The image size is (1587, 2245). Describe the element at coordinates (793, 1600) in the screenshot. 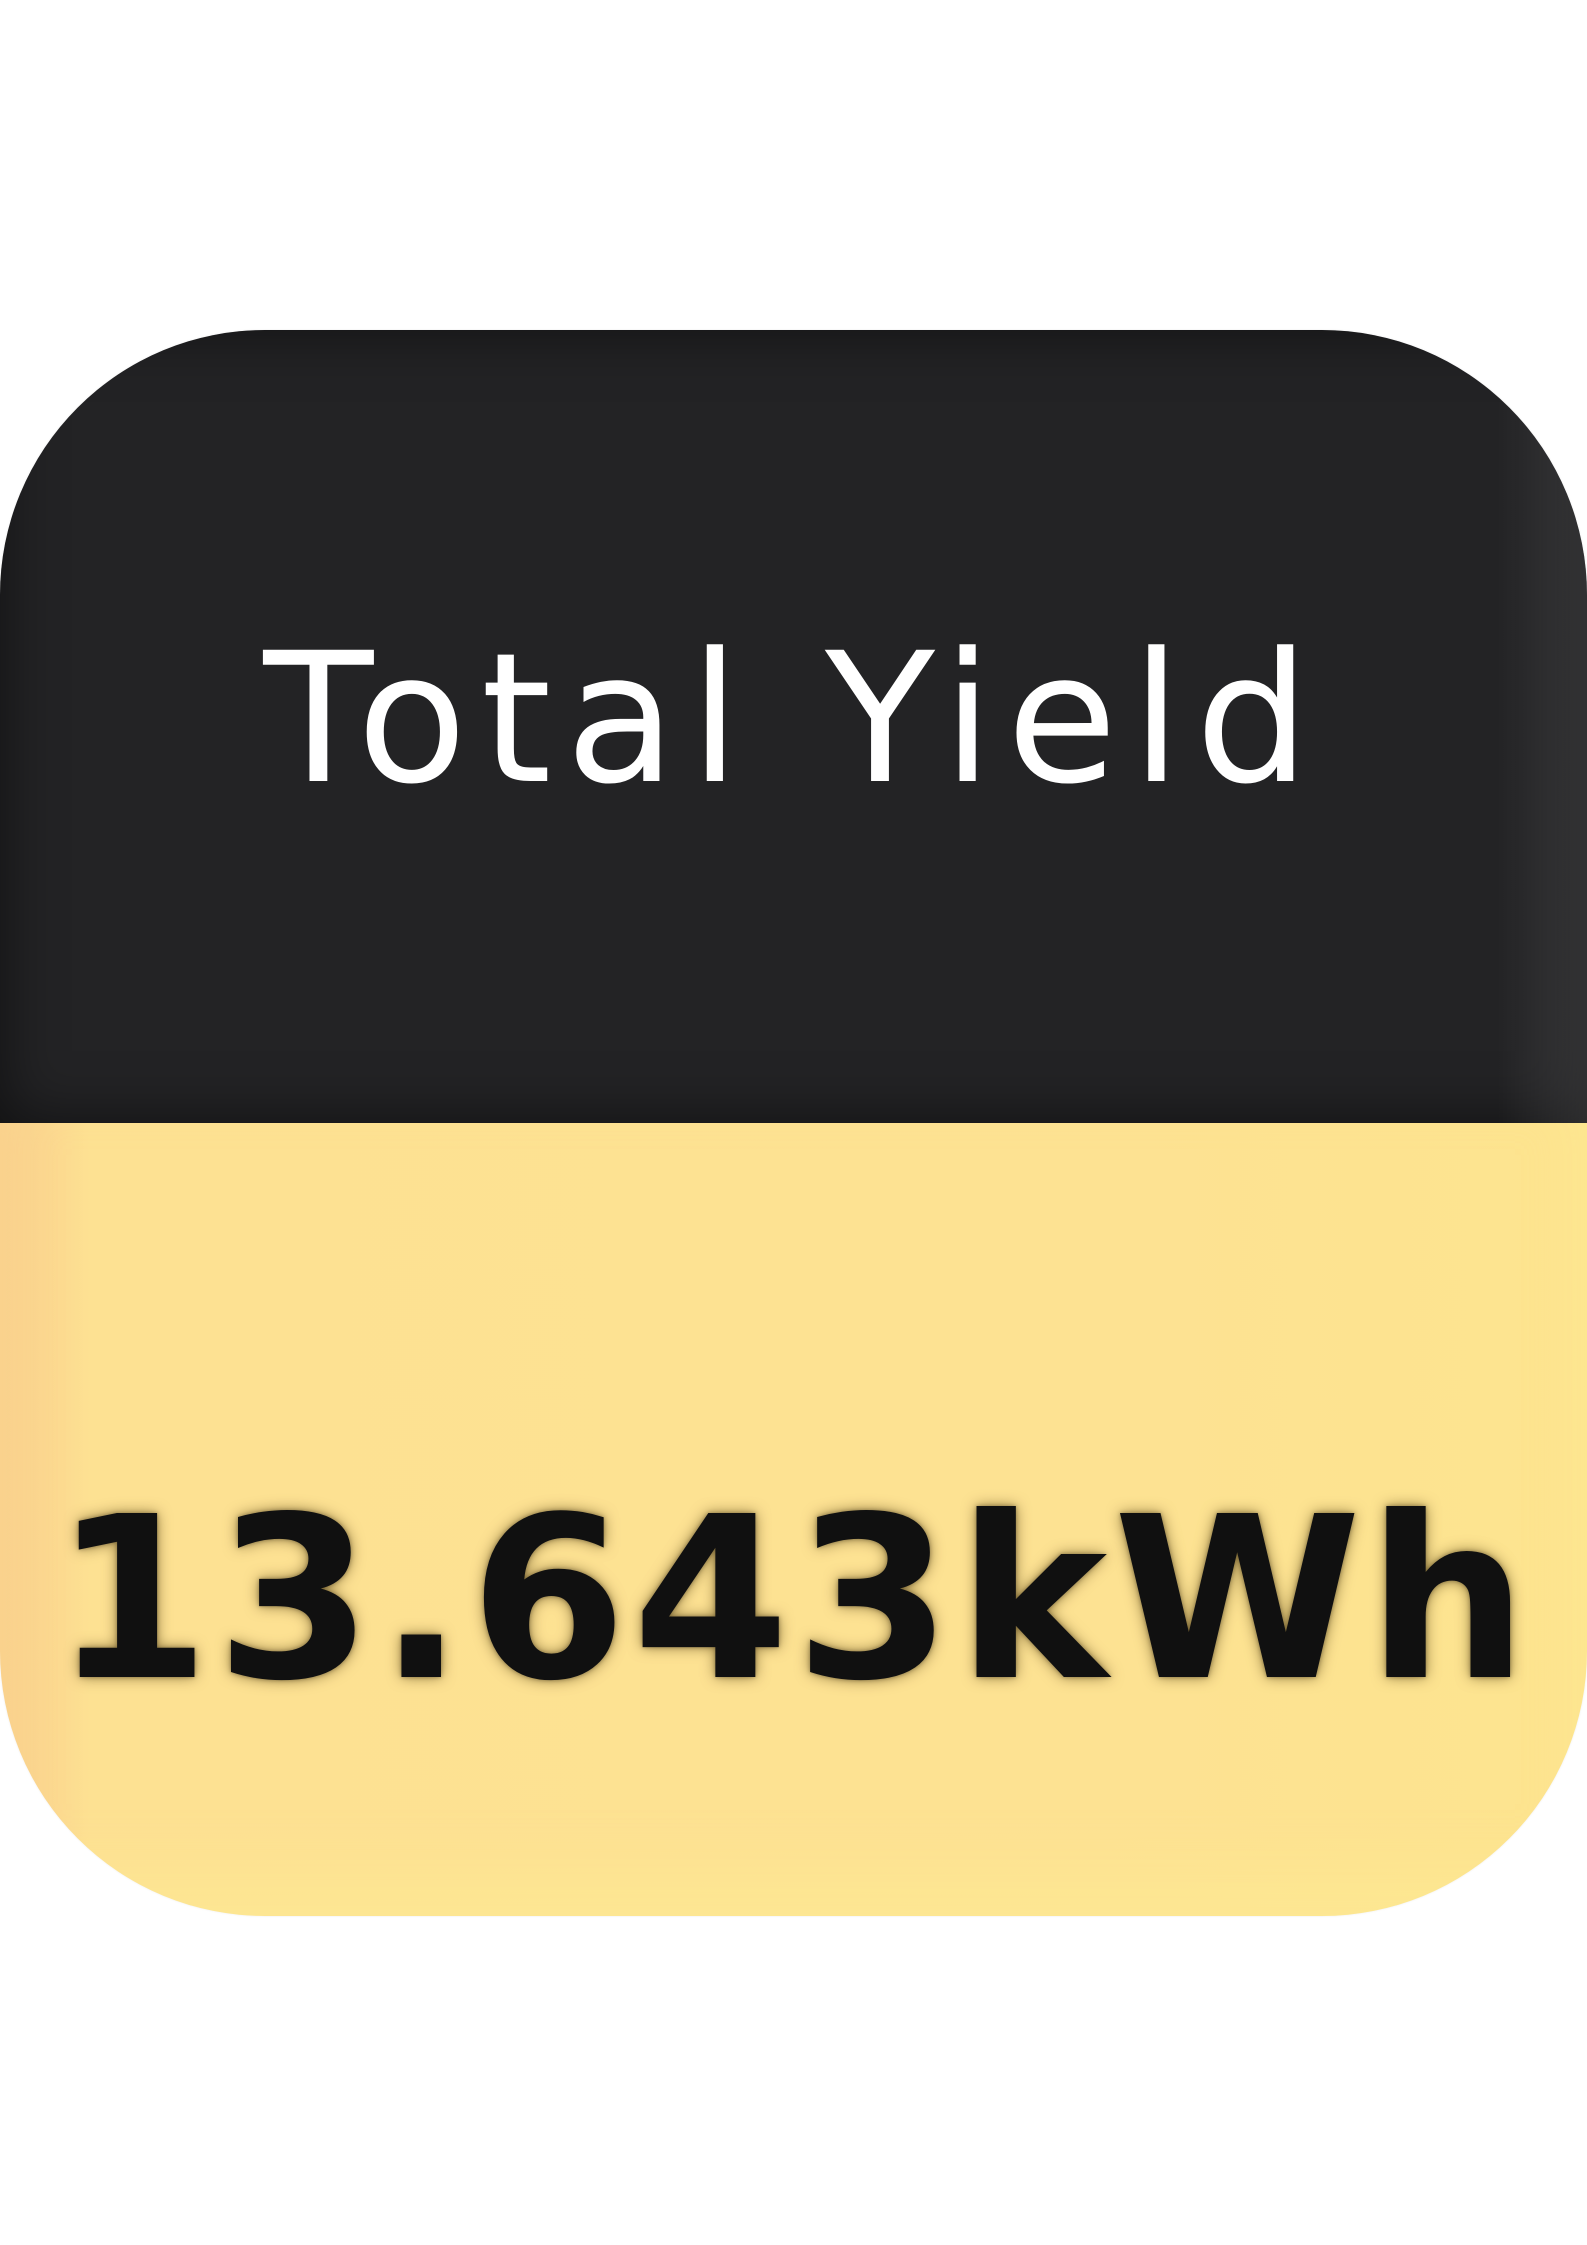

I see `tile-value: 13.643kWh` at that location.